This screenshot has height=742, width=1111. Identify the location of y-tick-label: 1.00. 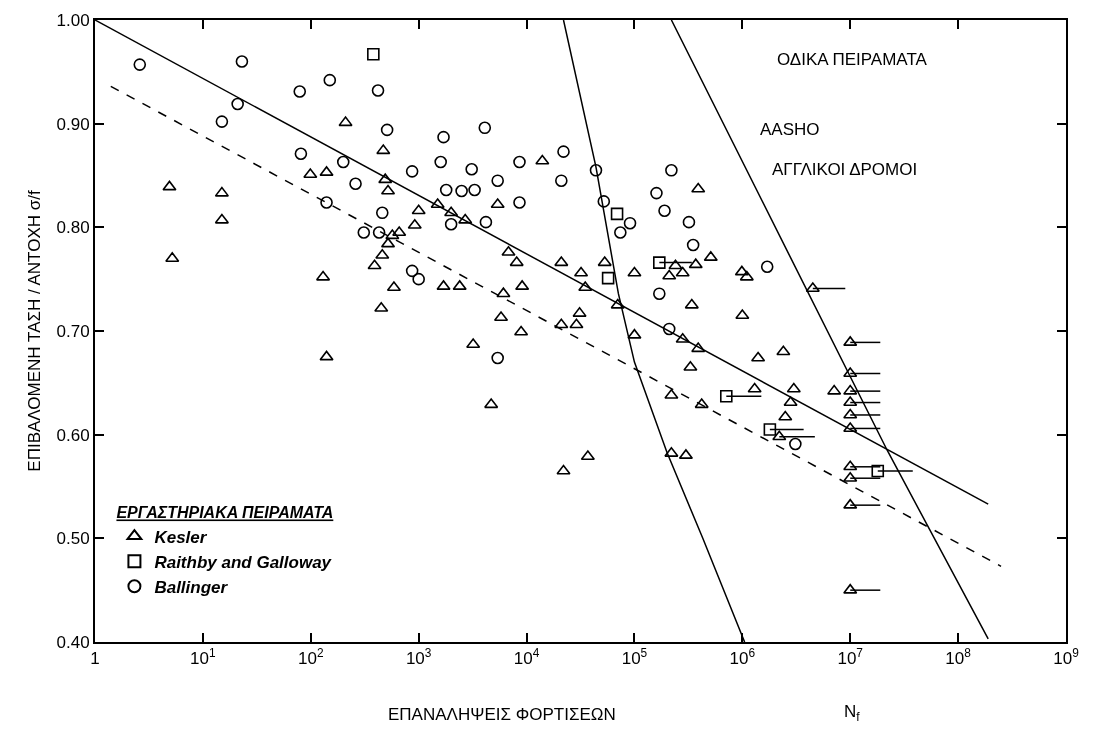
(73, 20).